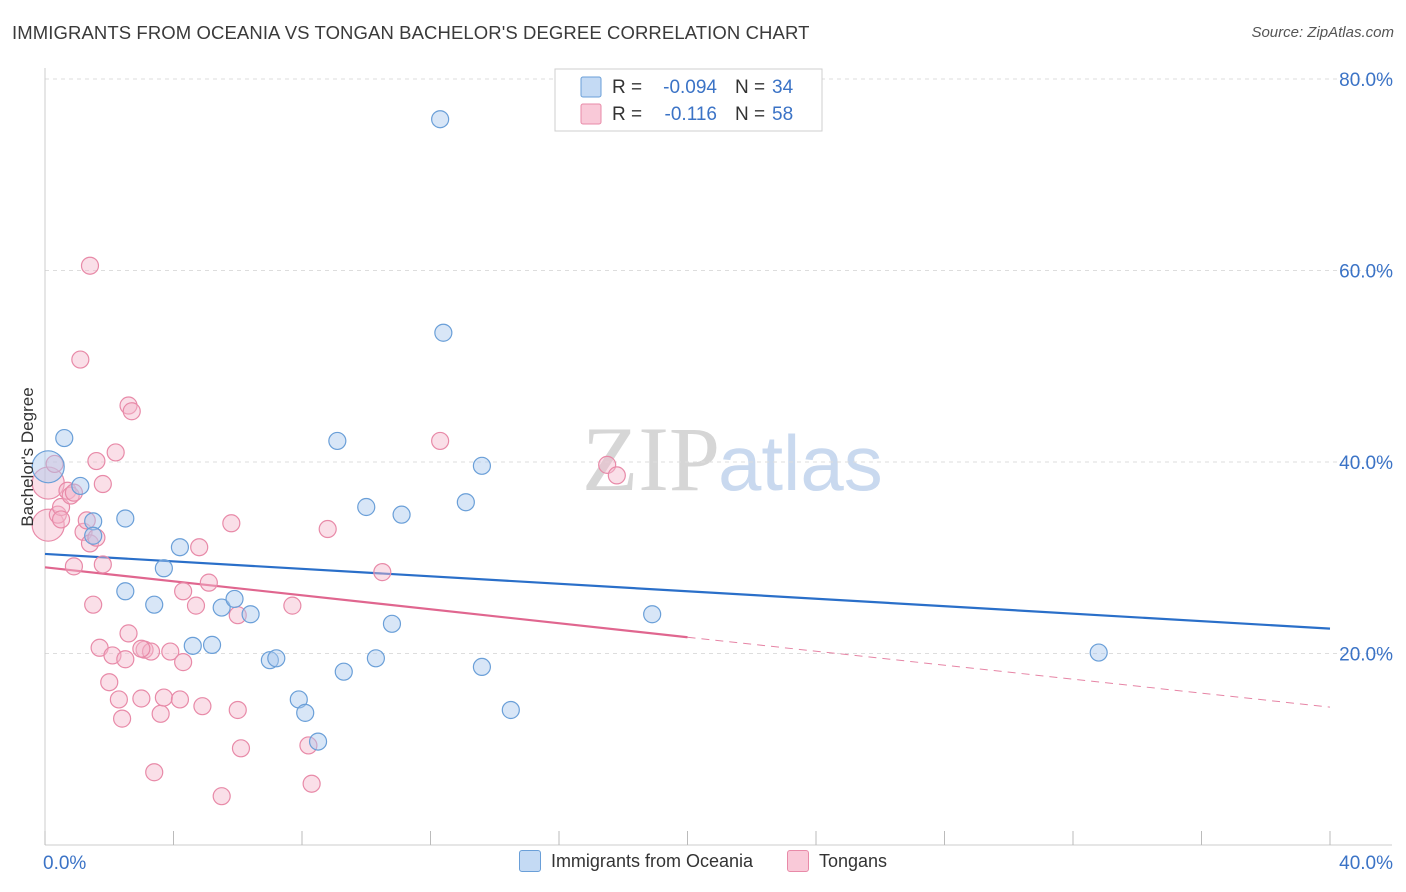 The height and width of the screenshot is (892, 1406). Describe the element at coordinates (27, 456) in the screenshot. I see `y-axis-label: Bachelor's Degree` at that location.